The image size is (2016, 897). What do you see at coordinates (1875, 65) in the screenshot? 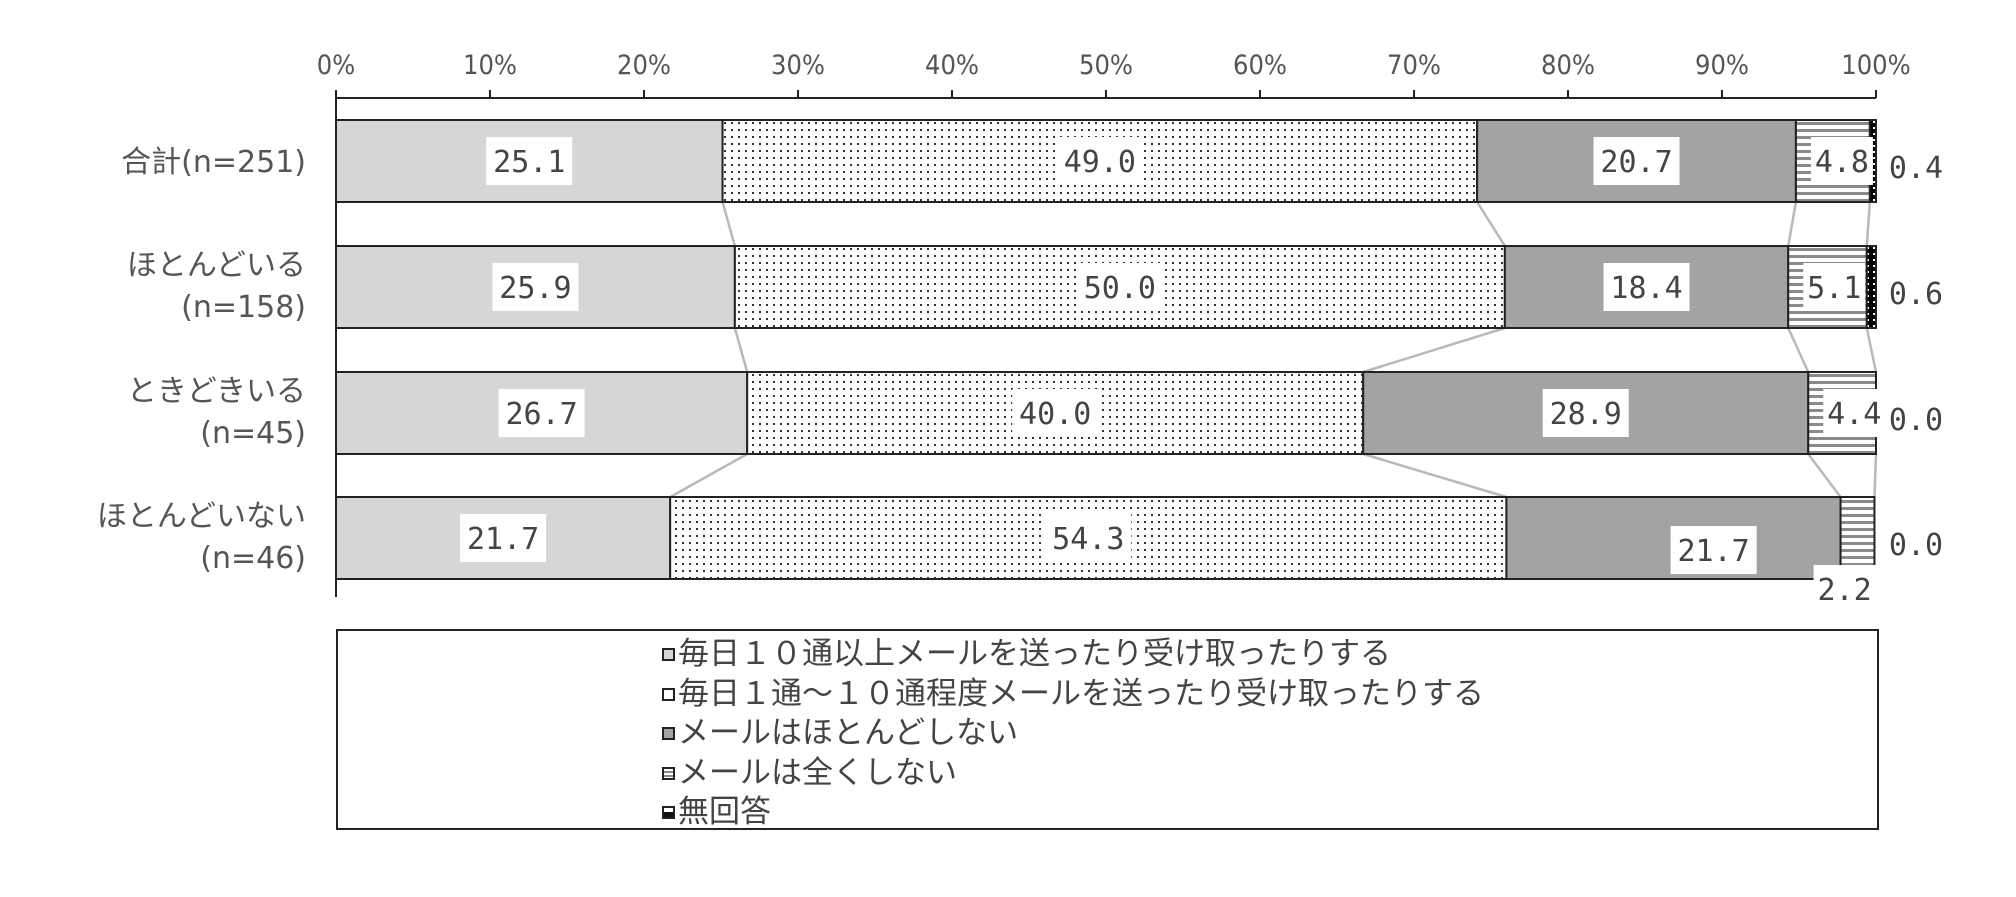
I see `x-tick-label: 100%` at bounding box center [1875, 65].